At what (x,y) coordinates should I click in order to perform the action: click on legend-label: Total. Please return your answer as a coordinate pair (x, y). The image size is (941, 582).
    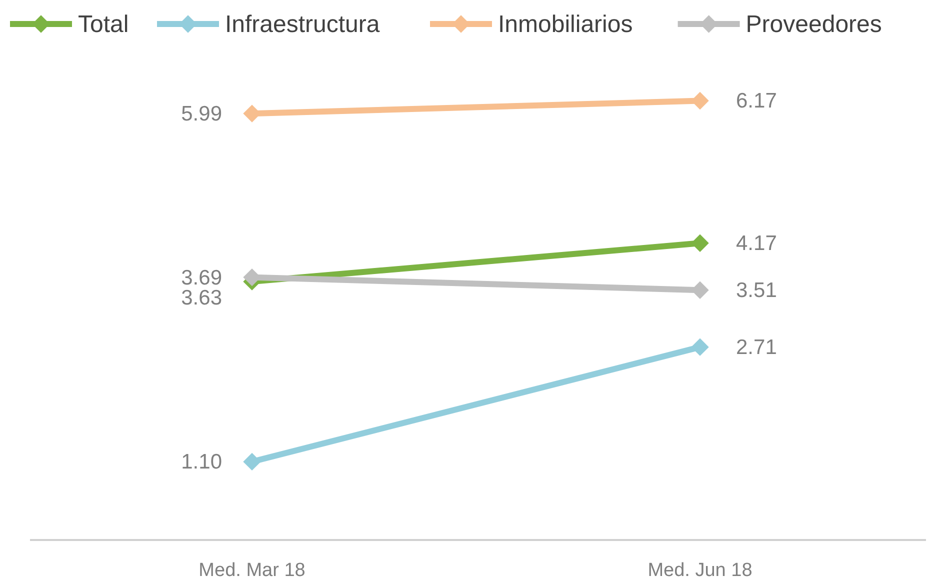
    Looking at the image, I should click on (103, 24).